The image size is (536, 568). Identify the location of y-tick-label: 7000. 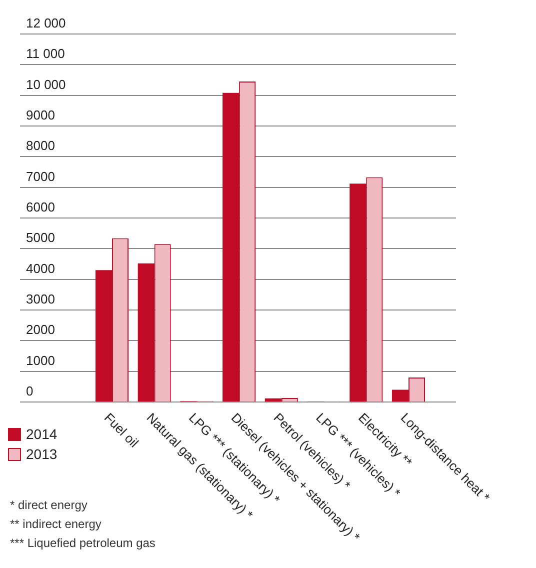
(40, 176).